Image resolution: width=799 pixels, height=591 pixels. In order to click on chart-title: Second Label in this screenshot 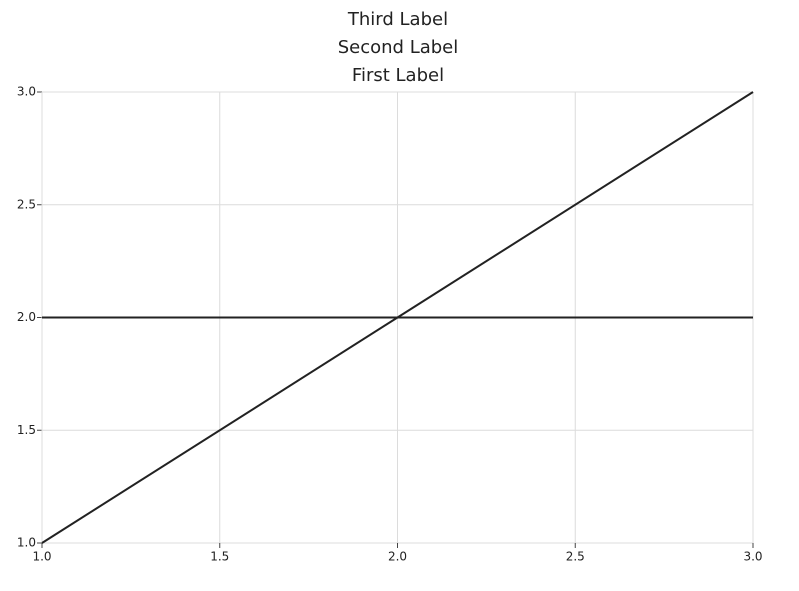, I will do `click(398, 47)`.